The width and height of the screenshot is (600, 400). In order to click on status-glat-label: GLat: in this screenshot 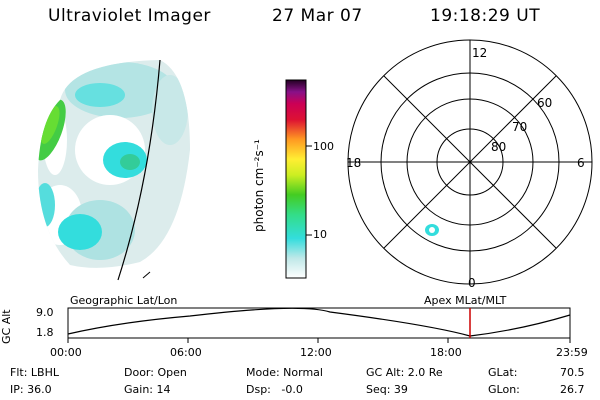, I will do `click(503, 372)`.